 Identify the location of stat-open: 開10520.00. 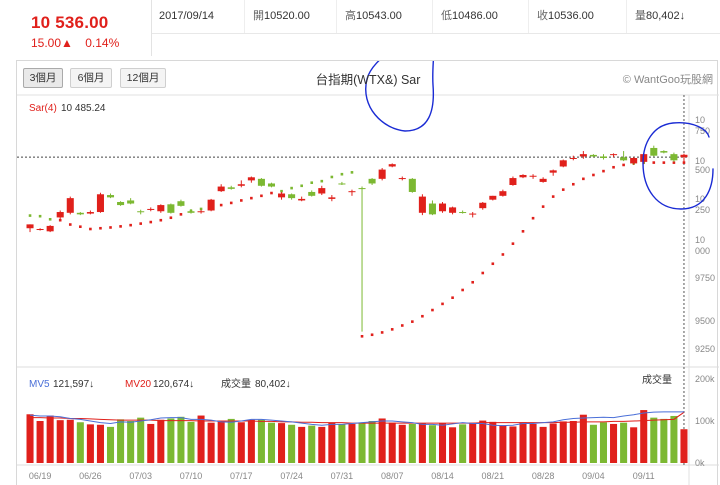
(291, 16).